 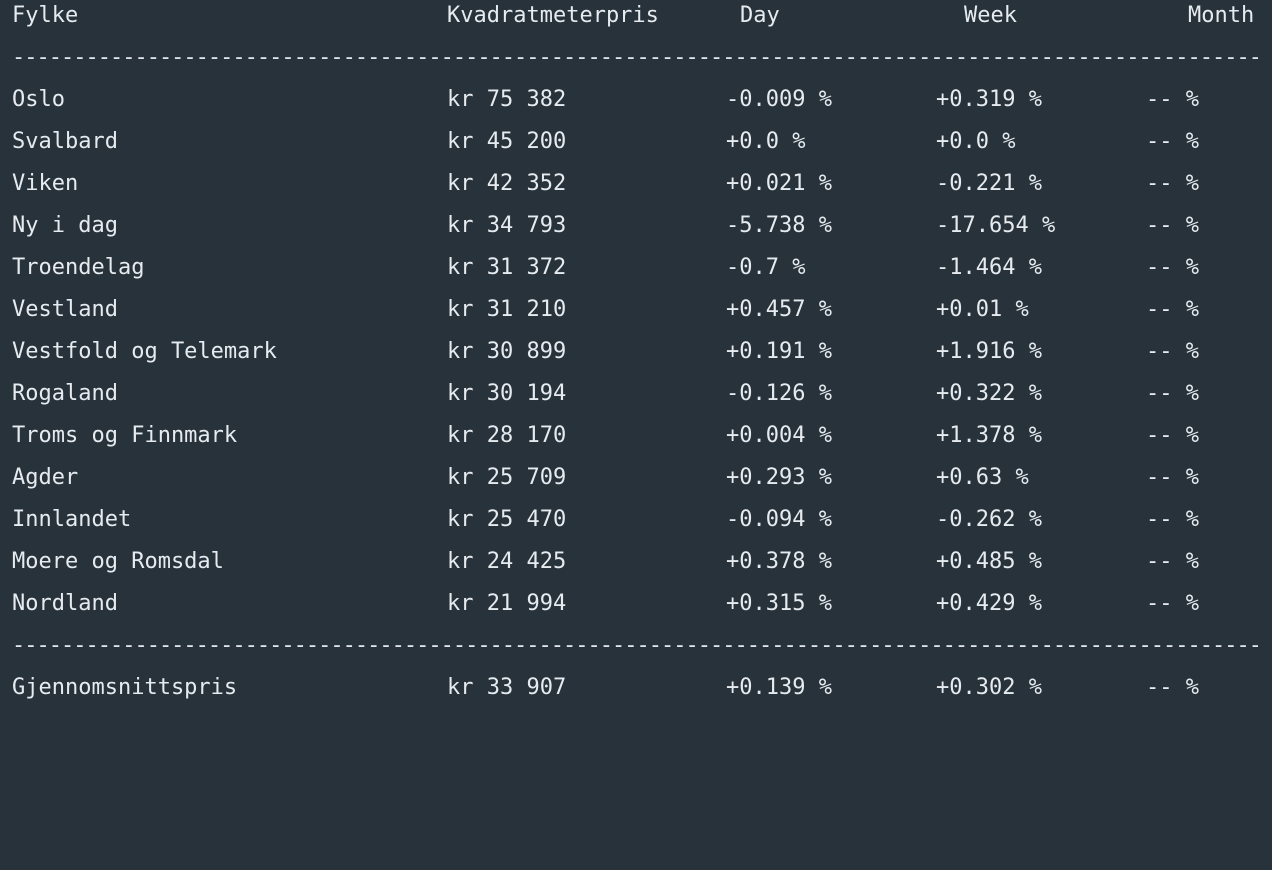 I want to click on summary-month: -- %, so click(x=1172, y=687).